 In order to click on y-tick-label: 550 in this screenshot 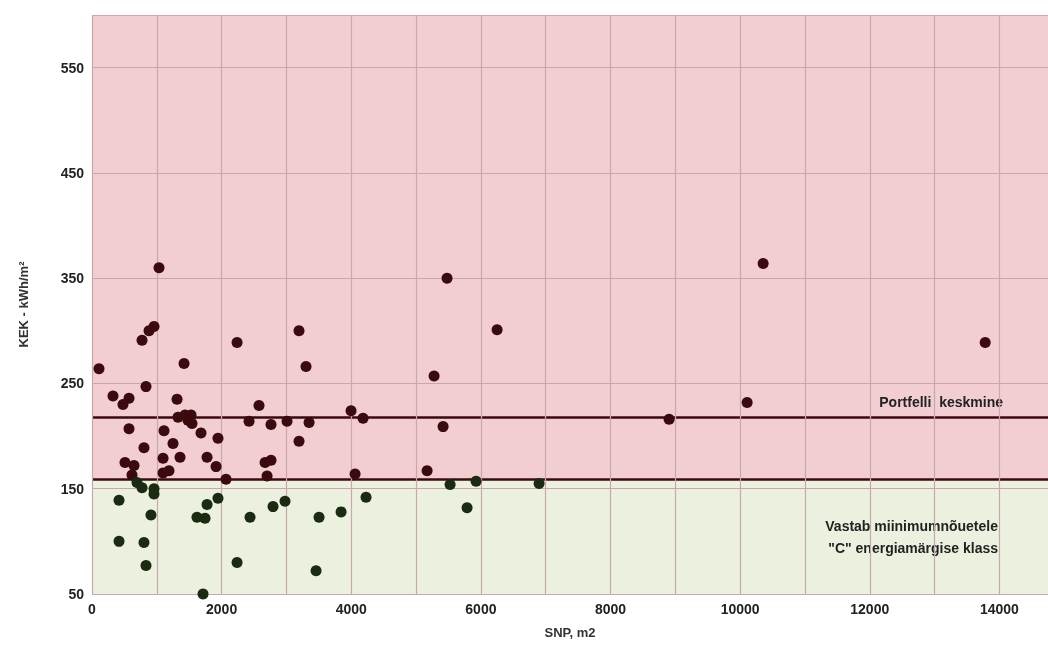, I will do `click(72, 67)`.